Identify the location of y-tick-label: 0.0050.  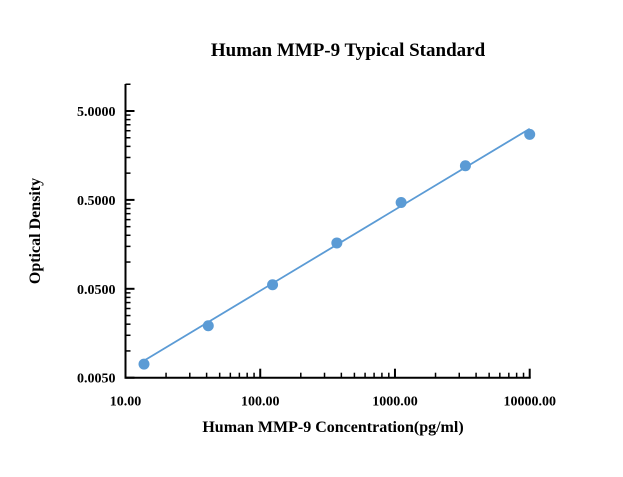
(96, 379).